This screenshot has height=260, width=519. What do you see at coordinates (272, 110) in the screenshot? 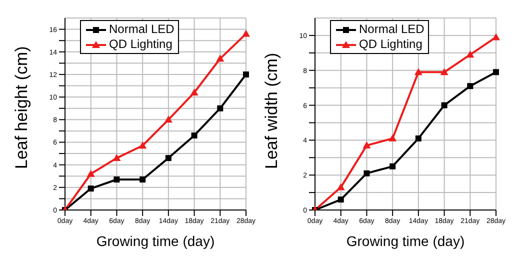
I see `y-axis-title: Leaf width (cm)` at bounding box center [272, 110].